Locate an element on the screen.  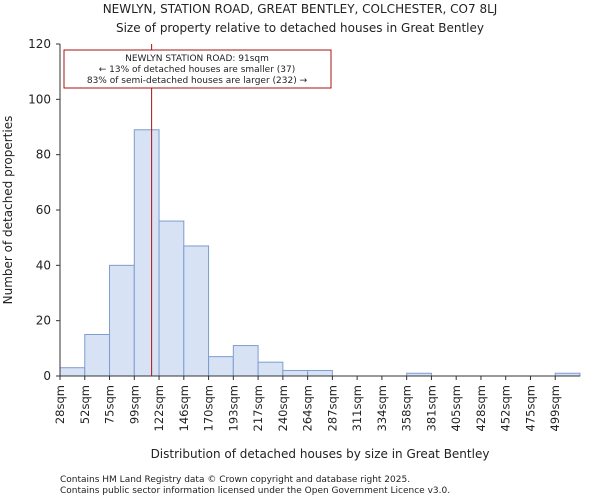
x-tick-label-75sqm: 75sqm is located at coordinates (110, 404).